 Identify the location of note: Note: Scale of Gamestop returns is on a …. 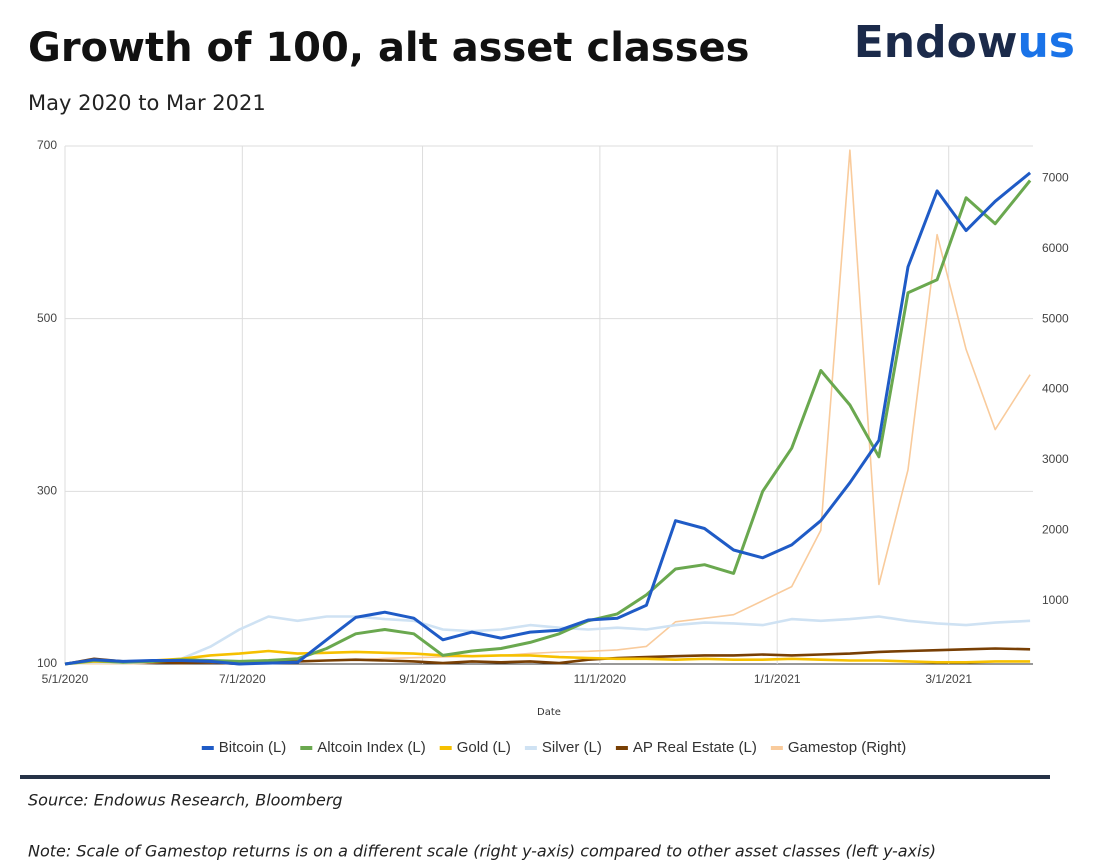
(482, 851).